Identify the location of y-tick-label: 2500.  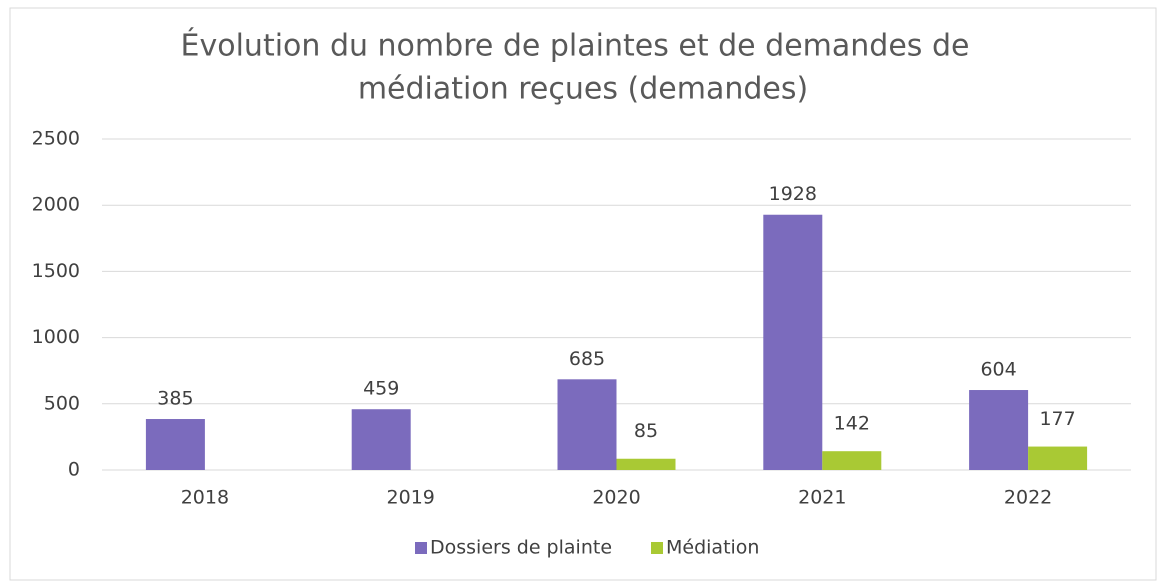
(56, 139).